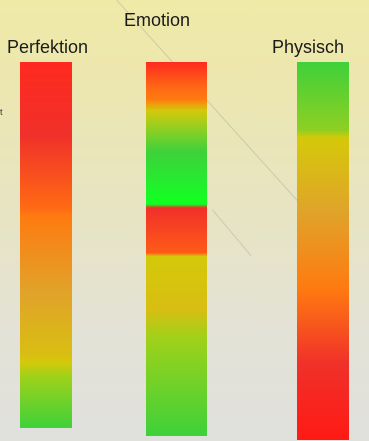  What do you see at coordinates (46, 245) in the screenshot?
I see `perfektion-bar` at bounding box center [46, 245].